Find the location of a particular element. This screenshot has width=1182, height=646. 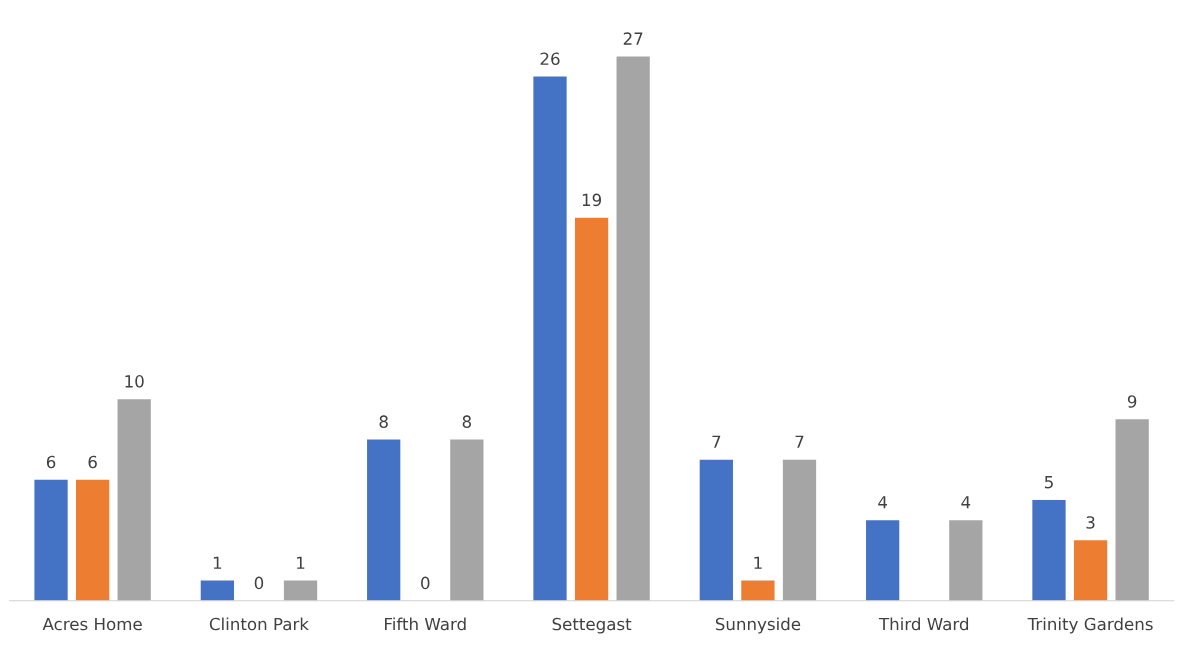

data-label: 19 is located at coordinates (592, 200).